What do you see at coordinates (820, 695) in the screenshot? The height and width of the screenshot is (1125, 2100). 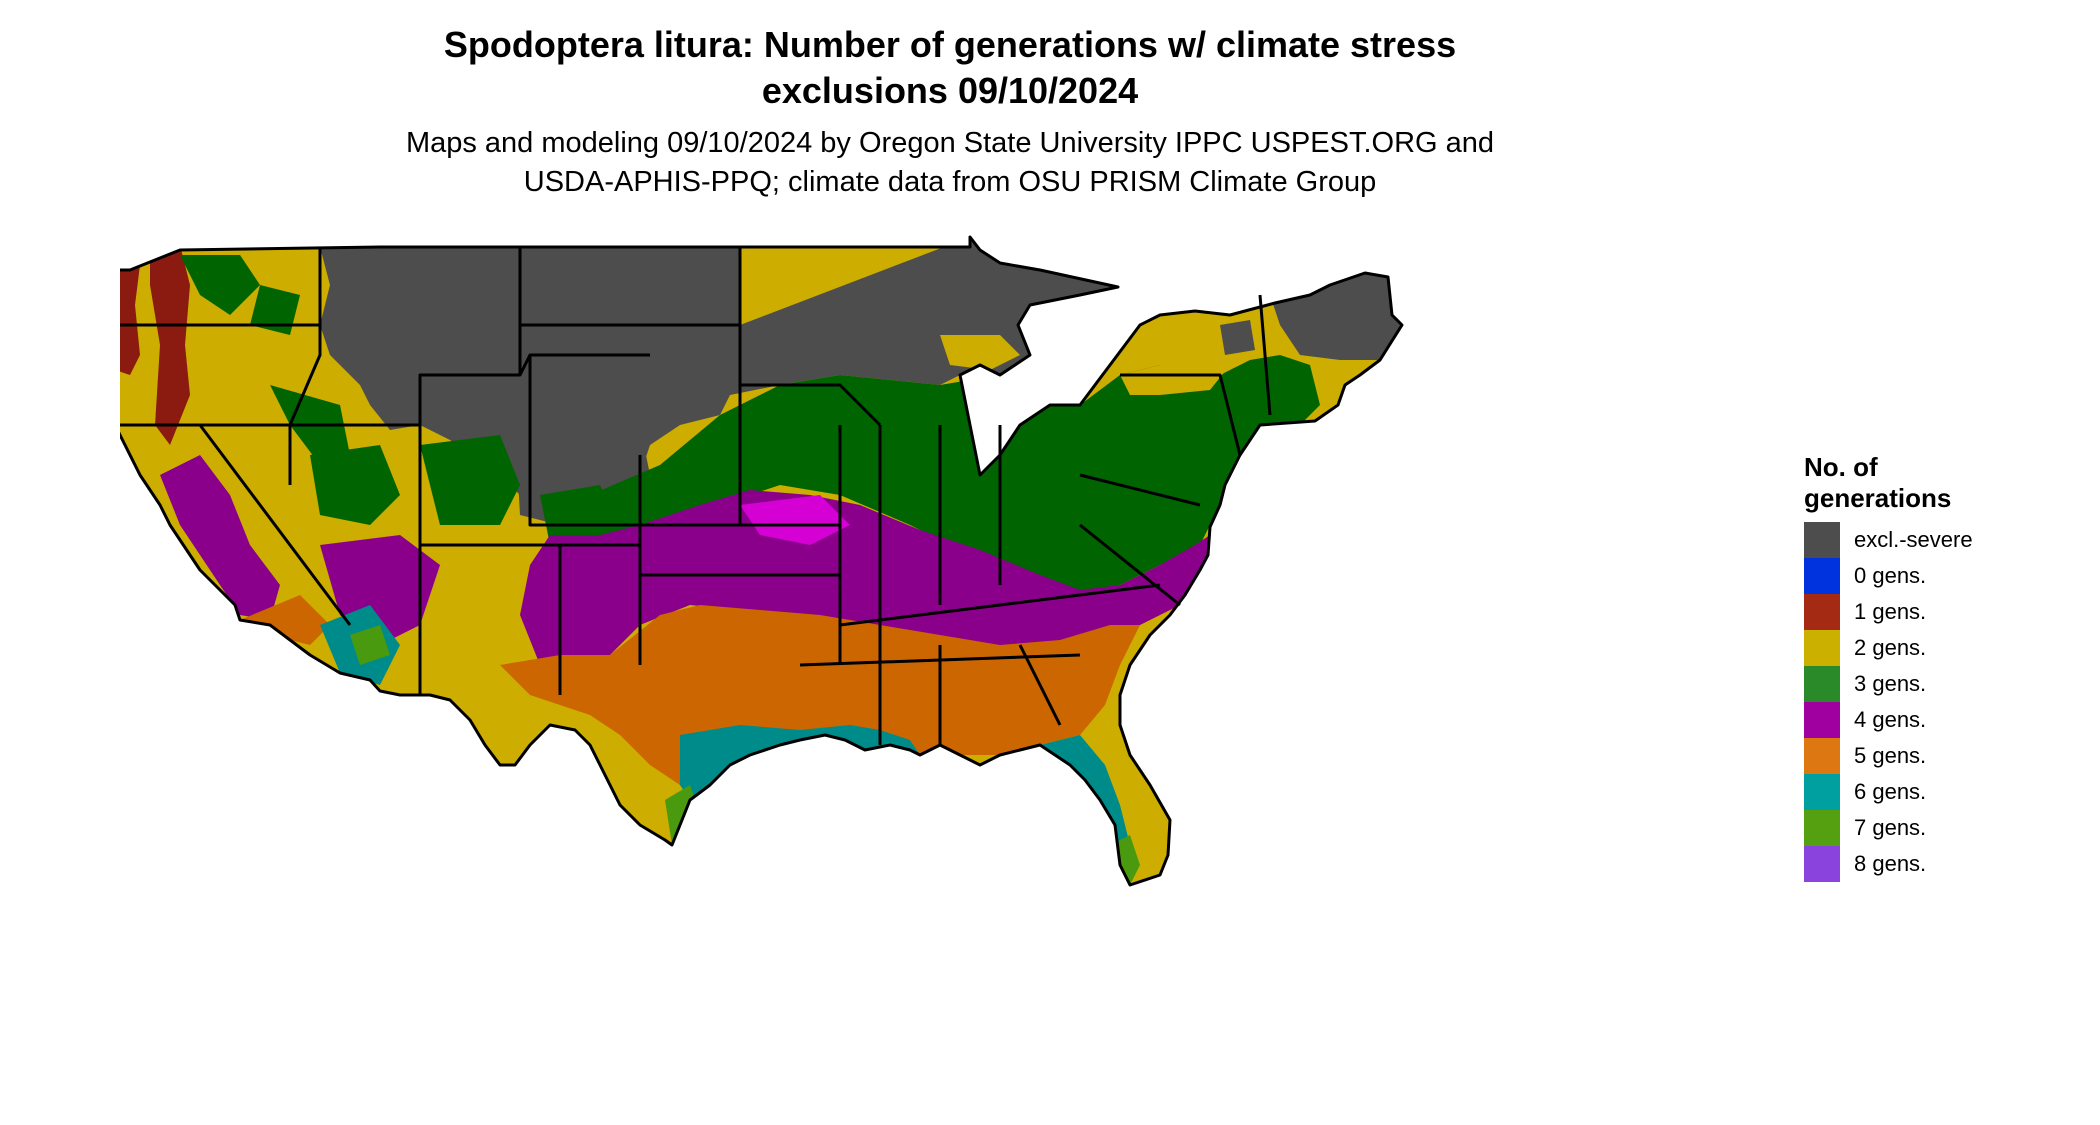 I see `zone-gen5-south` at bounding box center [820, 695].